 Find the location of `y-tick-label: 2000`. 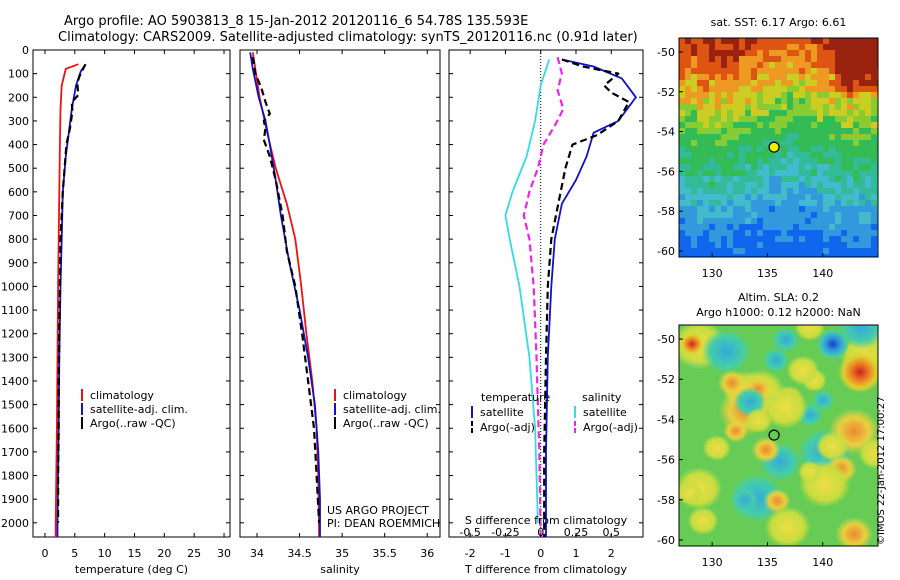

y-tick-label: 2000 is located at coordinates (15, 523).